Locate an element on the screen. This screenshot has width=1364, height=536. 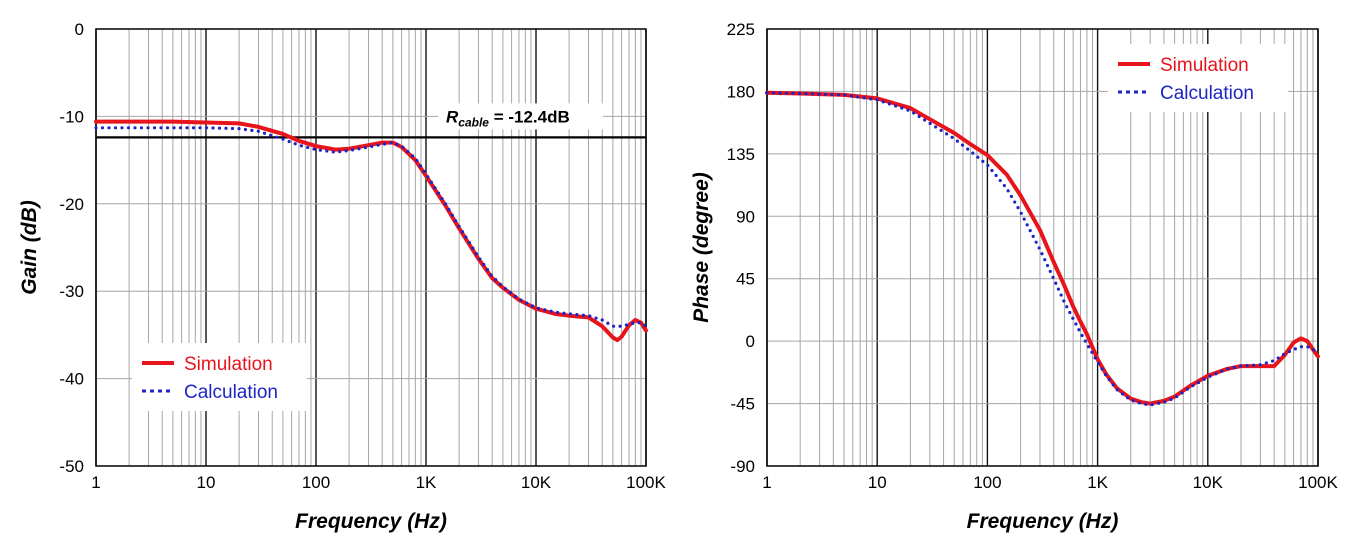
y-tick-label: 225 is located at coordinates (741, 29).